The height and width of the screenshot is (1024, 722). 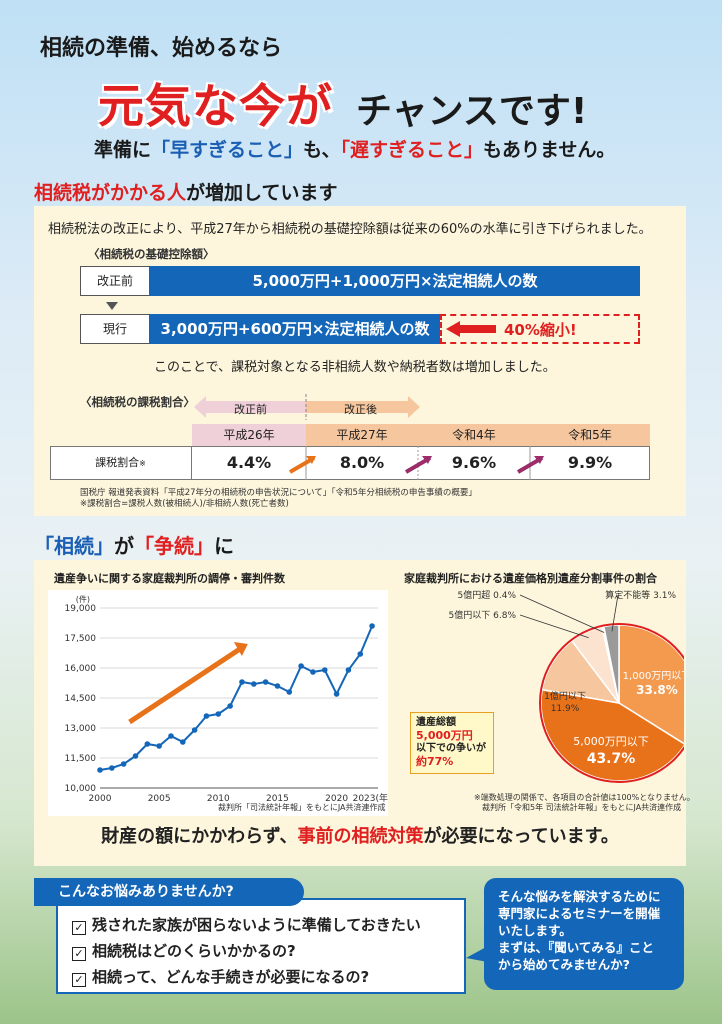 What do you see at coordinates (81, 729) in the screenshot?
I see `y-tick-label: 13,000` at bounding box center [81, 729].